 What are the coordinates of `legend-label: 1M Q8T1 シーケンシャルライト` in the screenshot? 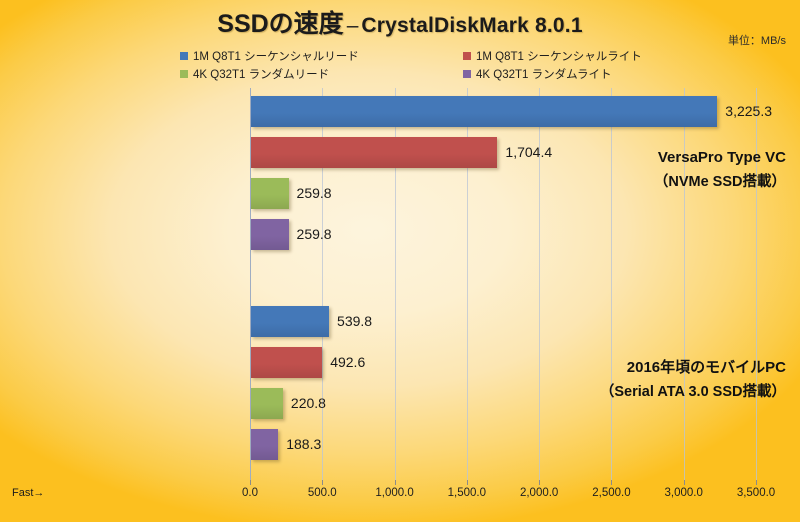 It's located at (559, 57).